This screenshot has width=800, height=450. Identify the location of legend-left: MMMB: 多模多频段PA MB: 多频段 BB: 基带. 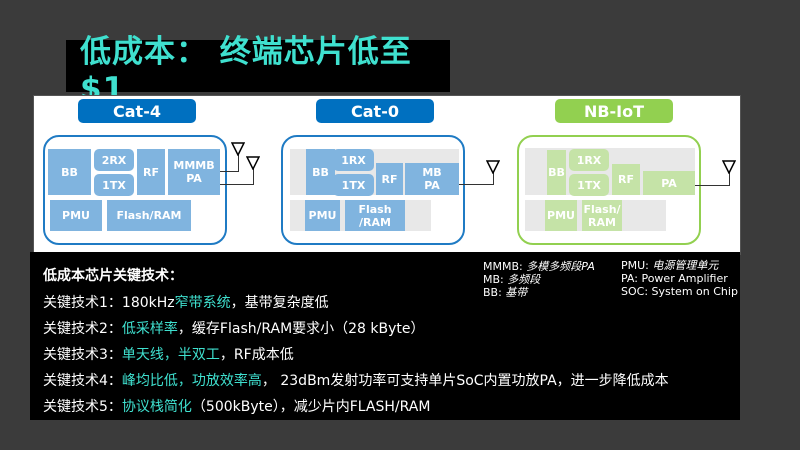
(539, 279).